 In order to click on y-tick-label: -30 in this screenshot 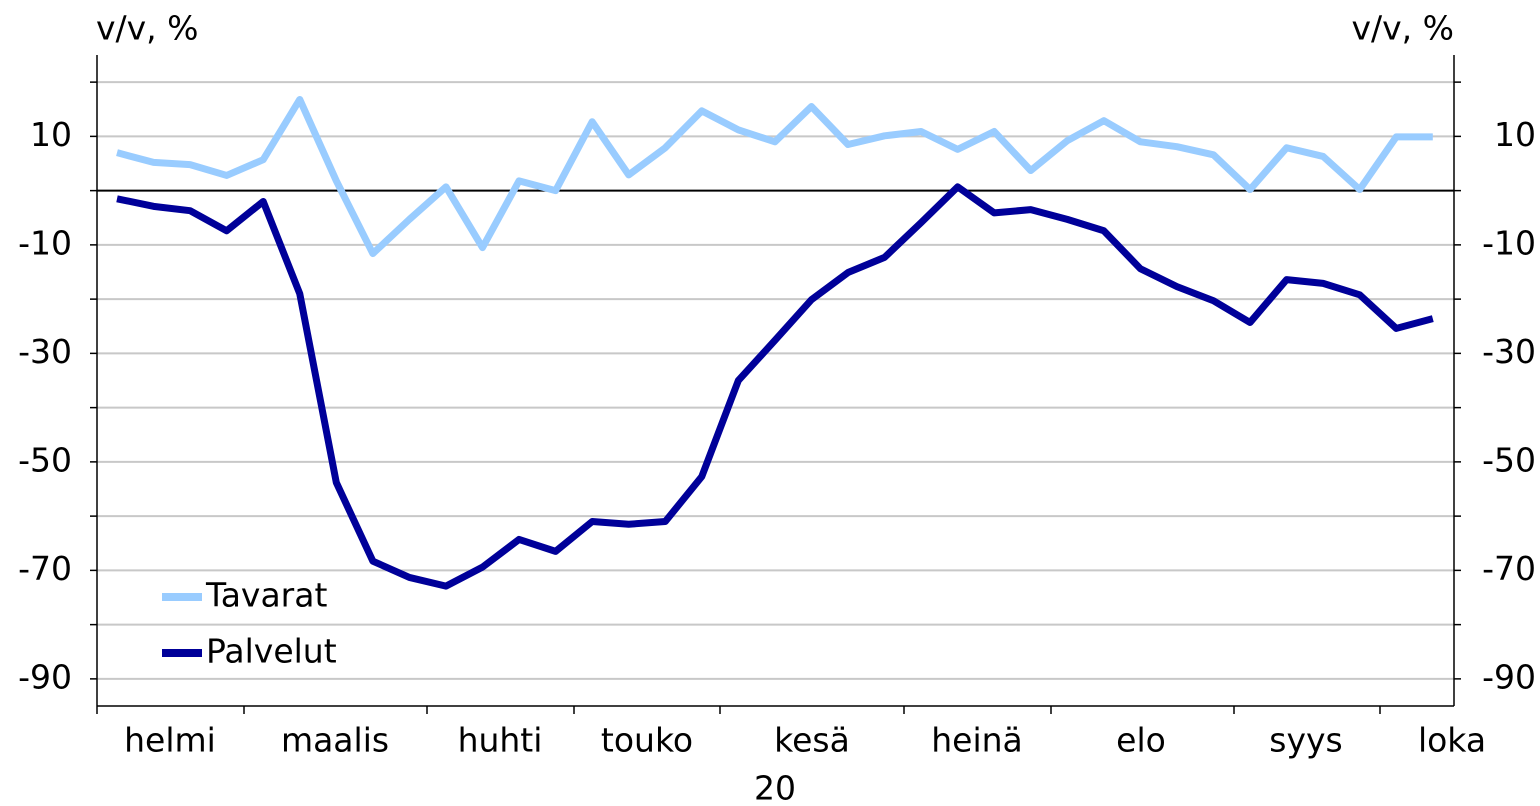, I will do `click(45, 351)`.